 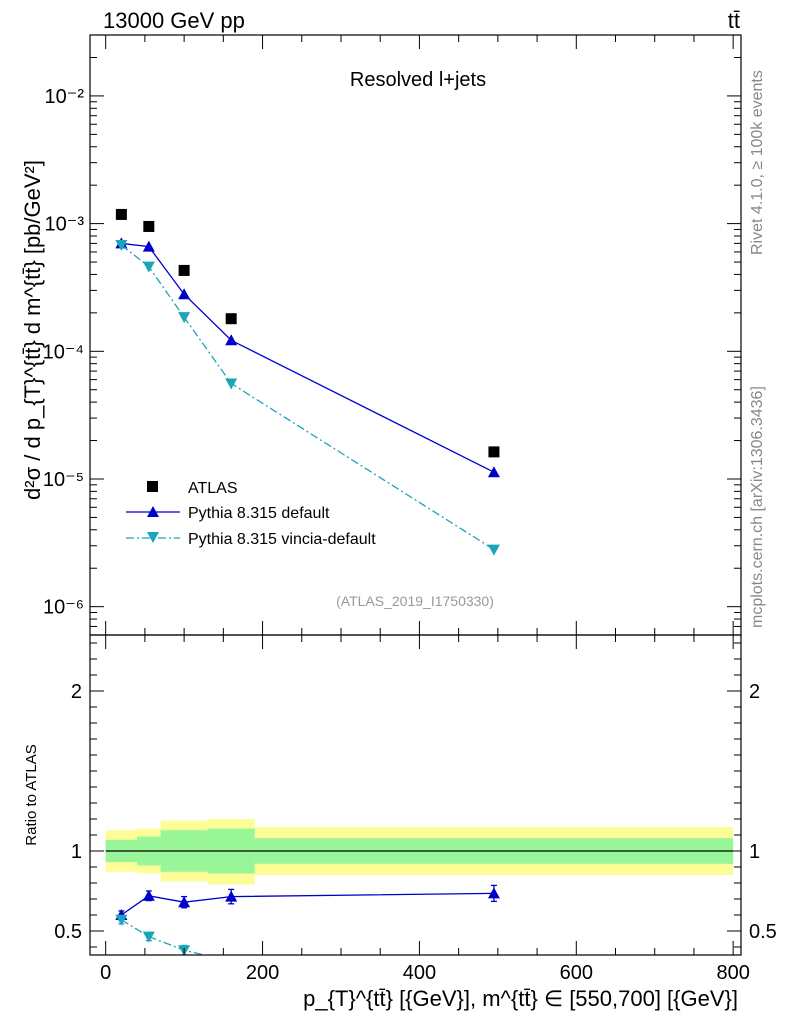 I want to click on ratio-y-tick-label-right: 0.5, so click(x=763, y=932).